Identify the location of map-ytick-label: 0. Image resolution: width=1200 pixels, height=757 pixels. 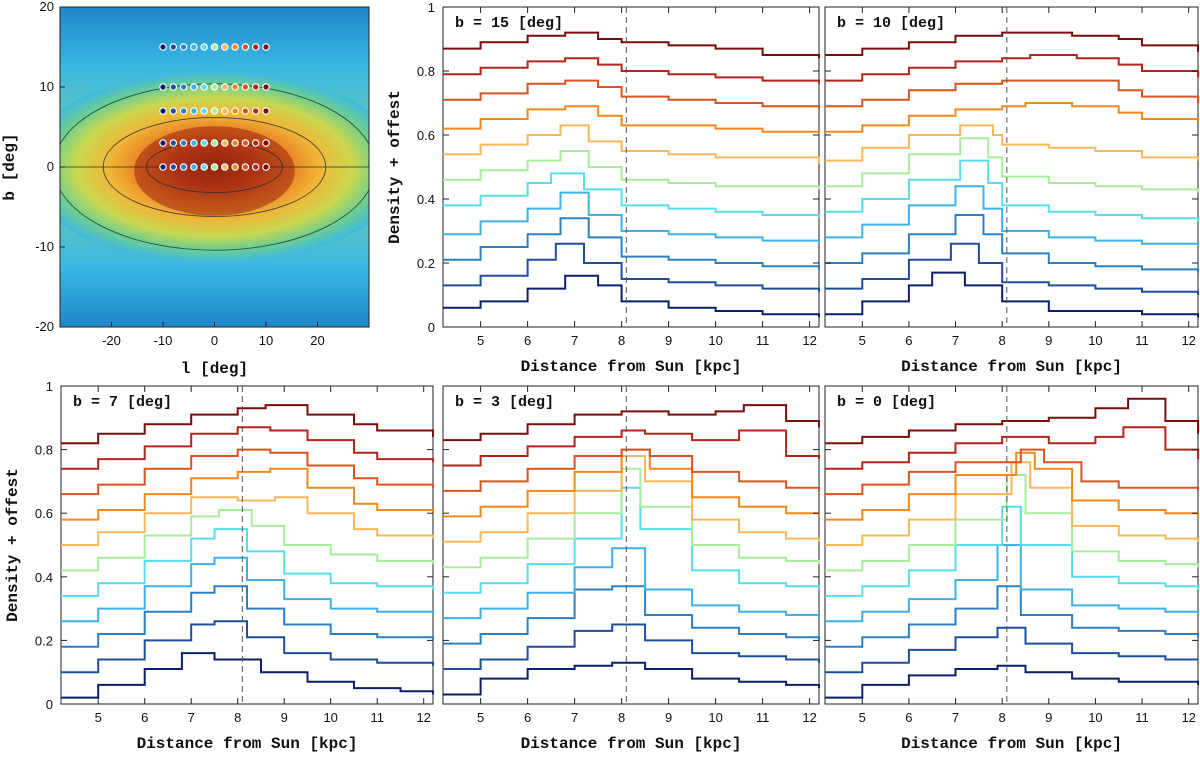
(50, 166).